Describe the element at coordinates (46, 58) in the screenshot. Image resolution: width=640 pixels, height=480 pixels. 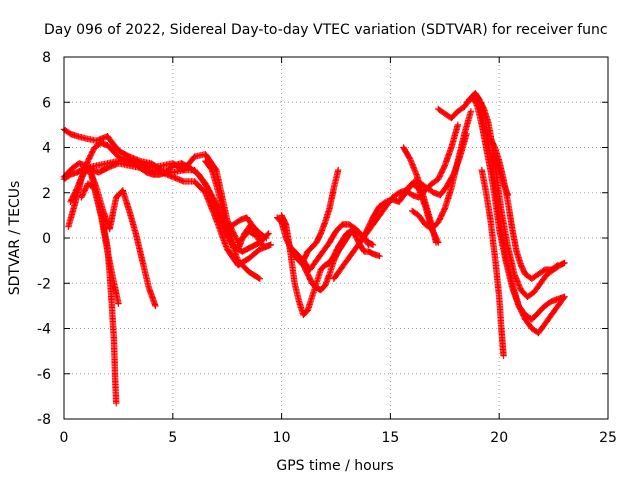
I see `y-tick-label: 8` at that location.